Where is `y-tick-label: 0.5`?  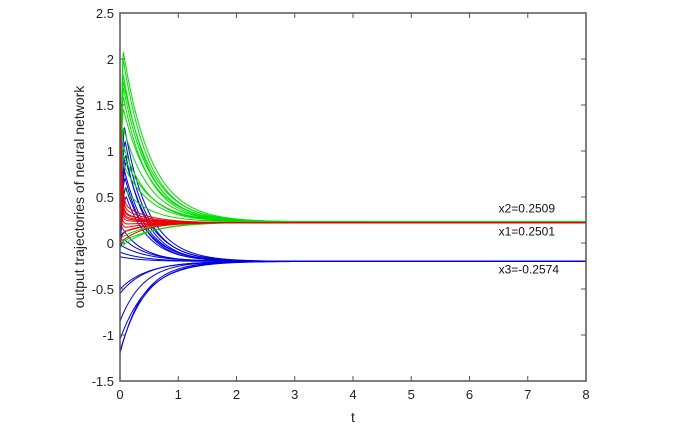
y-tick-label: 0.5 is located at coordinates (105, 197).